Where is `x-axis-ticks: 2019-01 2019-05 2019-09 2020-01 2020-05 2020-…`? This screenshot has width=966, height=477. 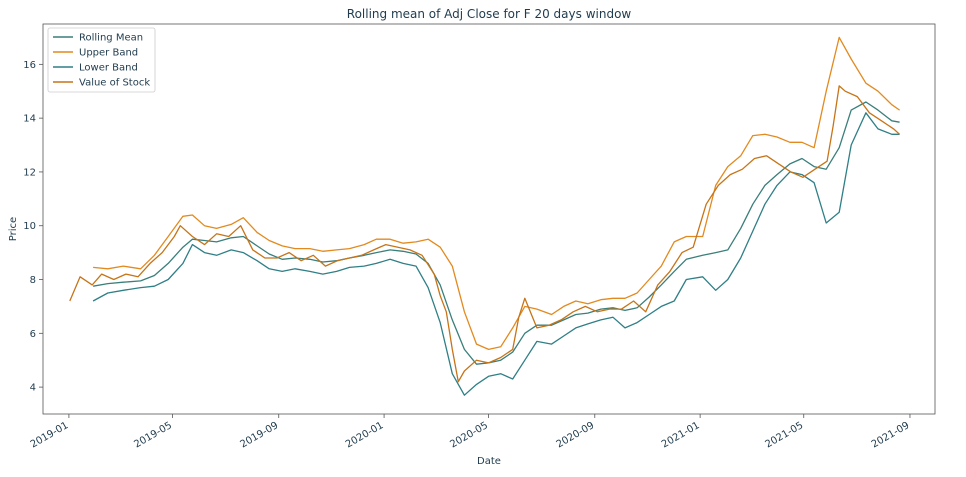 x-axis-ticks: 2019-01 2019-05 2019-09 2020-01 2020-05 2020-… is located at coordinates (470, 432).